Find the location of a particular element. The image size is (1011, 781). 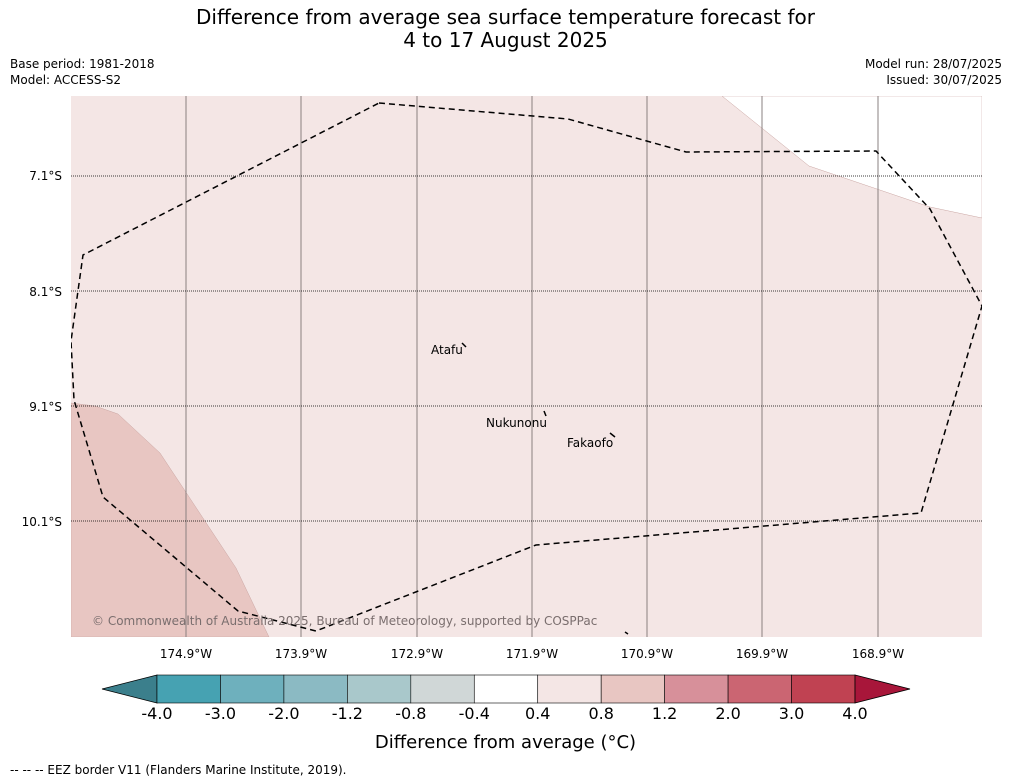

colorbar-extend-high is located at coordinates (882, 689).